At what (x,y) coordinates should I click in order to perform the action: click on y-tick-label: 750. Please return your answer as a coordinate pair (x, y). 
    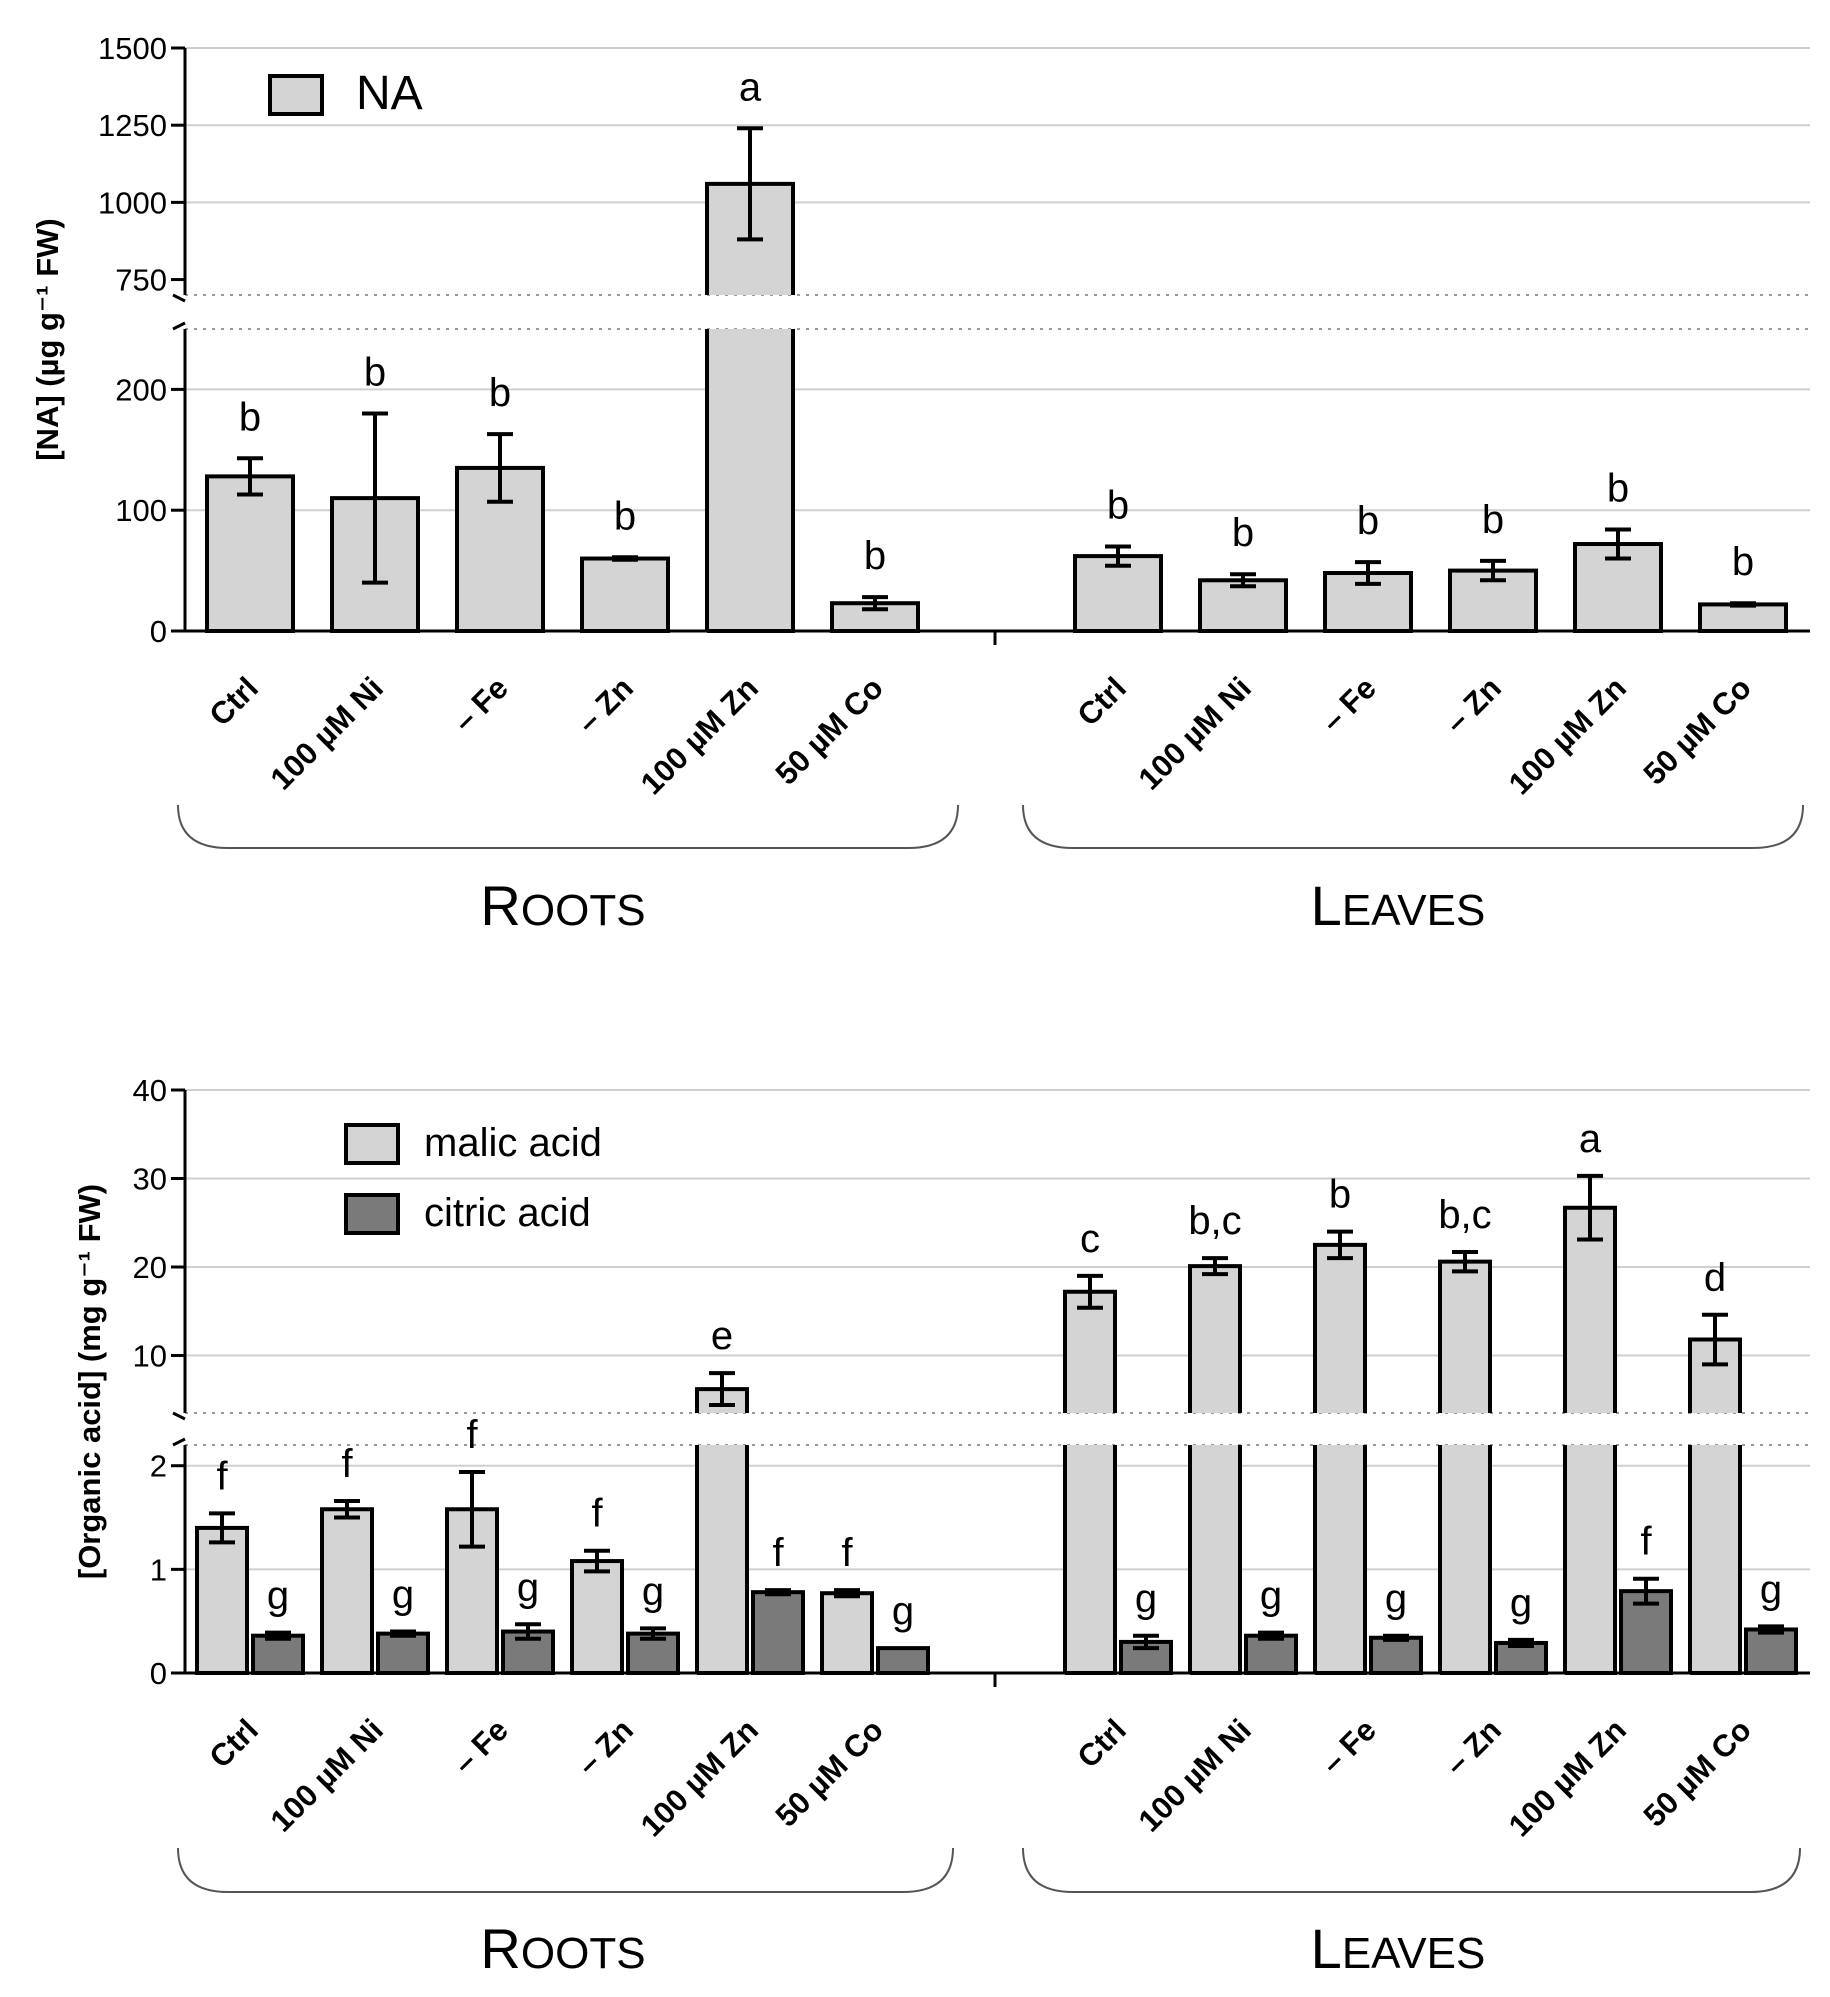
    Looking at the image, I should click on (141, 280).